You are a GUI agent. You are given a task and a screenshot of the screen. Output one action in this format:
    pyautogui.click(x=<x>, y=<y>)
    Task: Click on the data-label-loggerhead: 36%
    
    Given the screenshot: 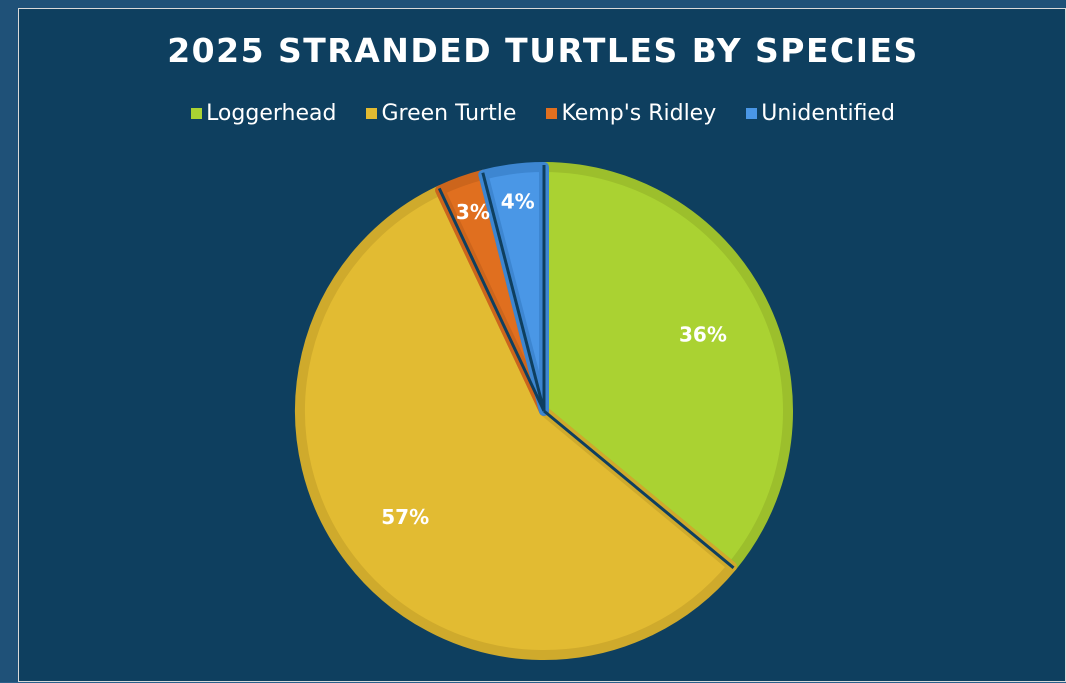 What is the action you would take?
    pyautogui.click(x=703, y=335)
    